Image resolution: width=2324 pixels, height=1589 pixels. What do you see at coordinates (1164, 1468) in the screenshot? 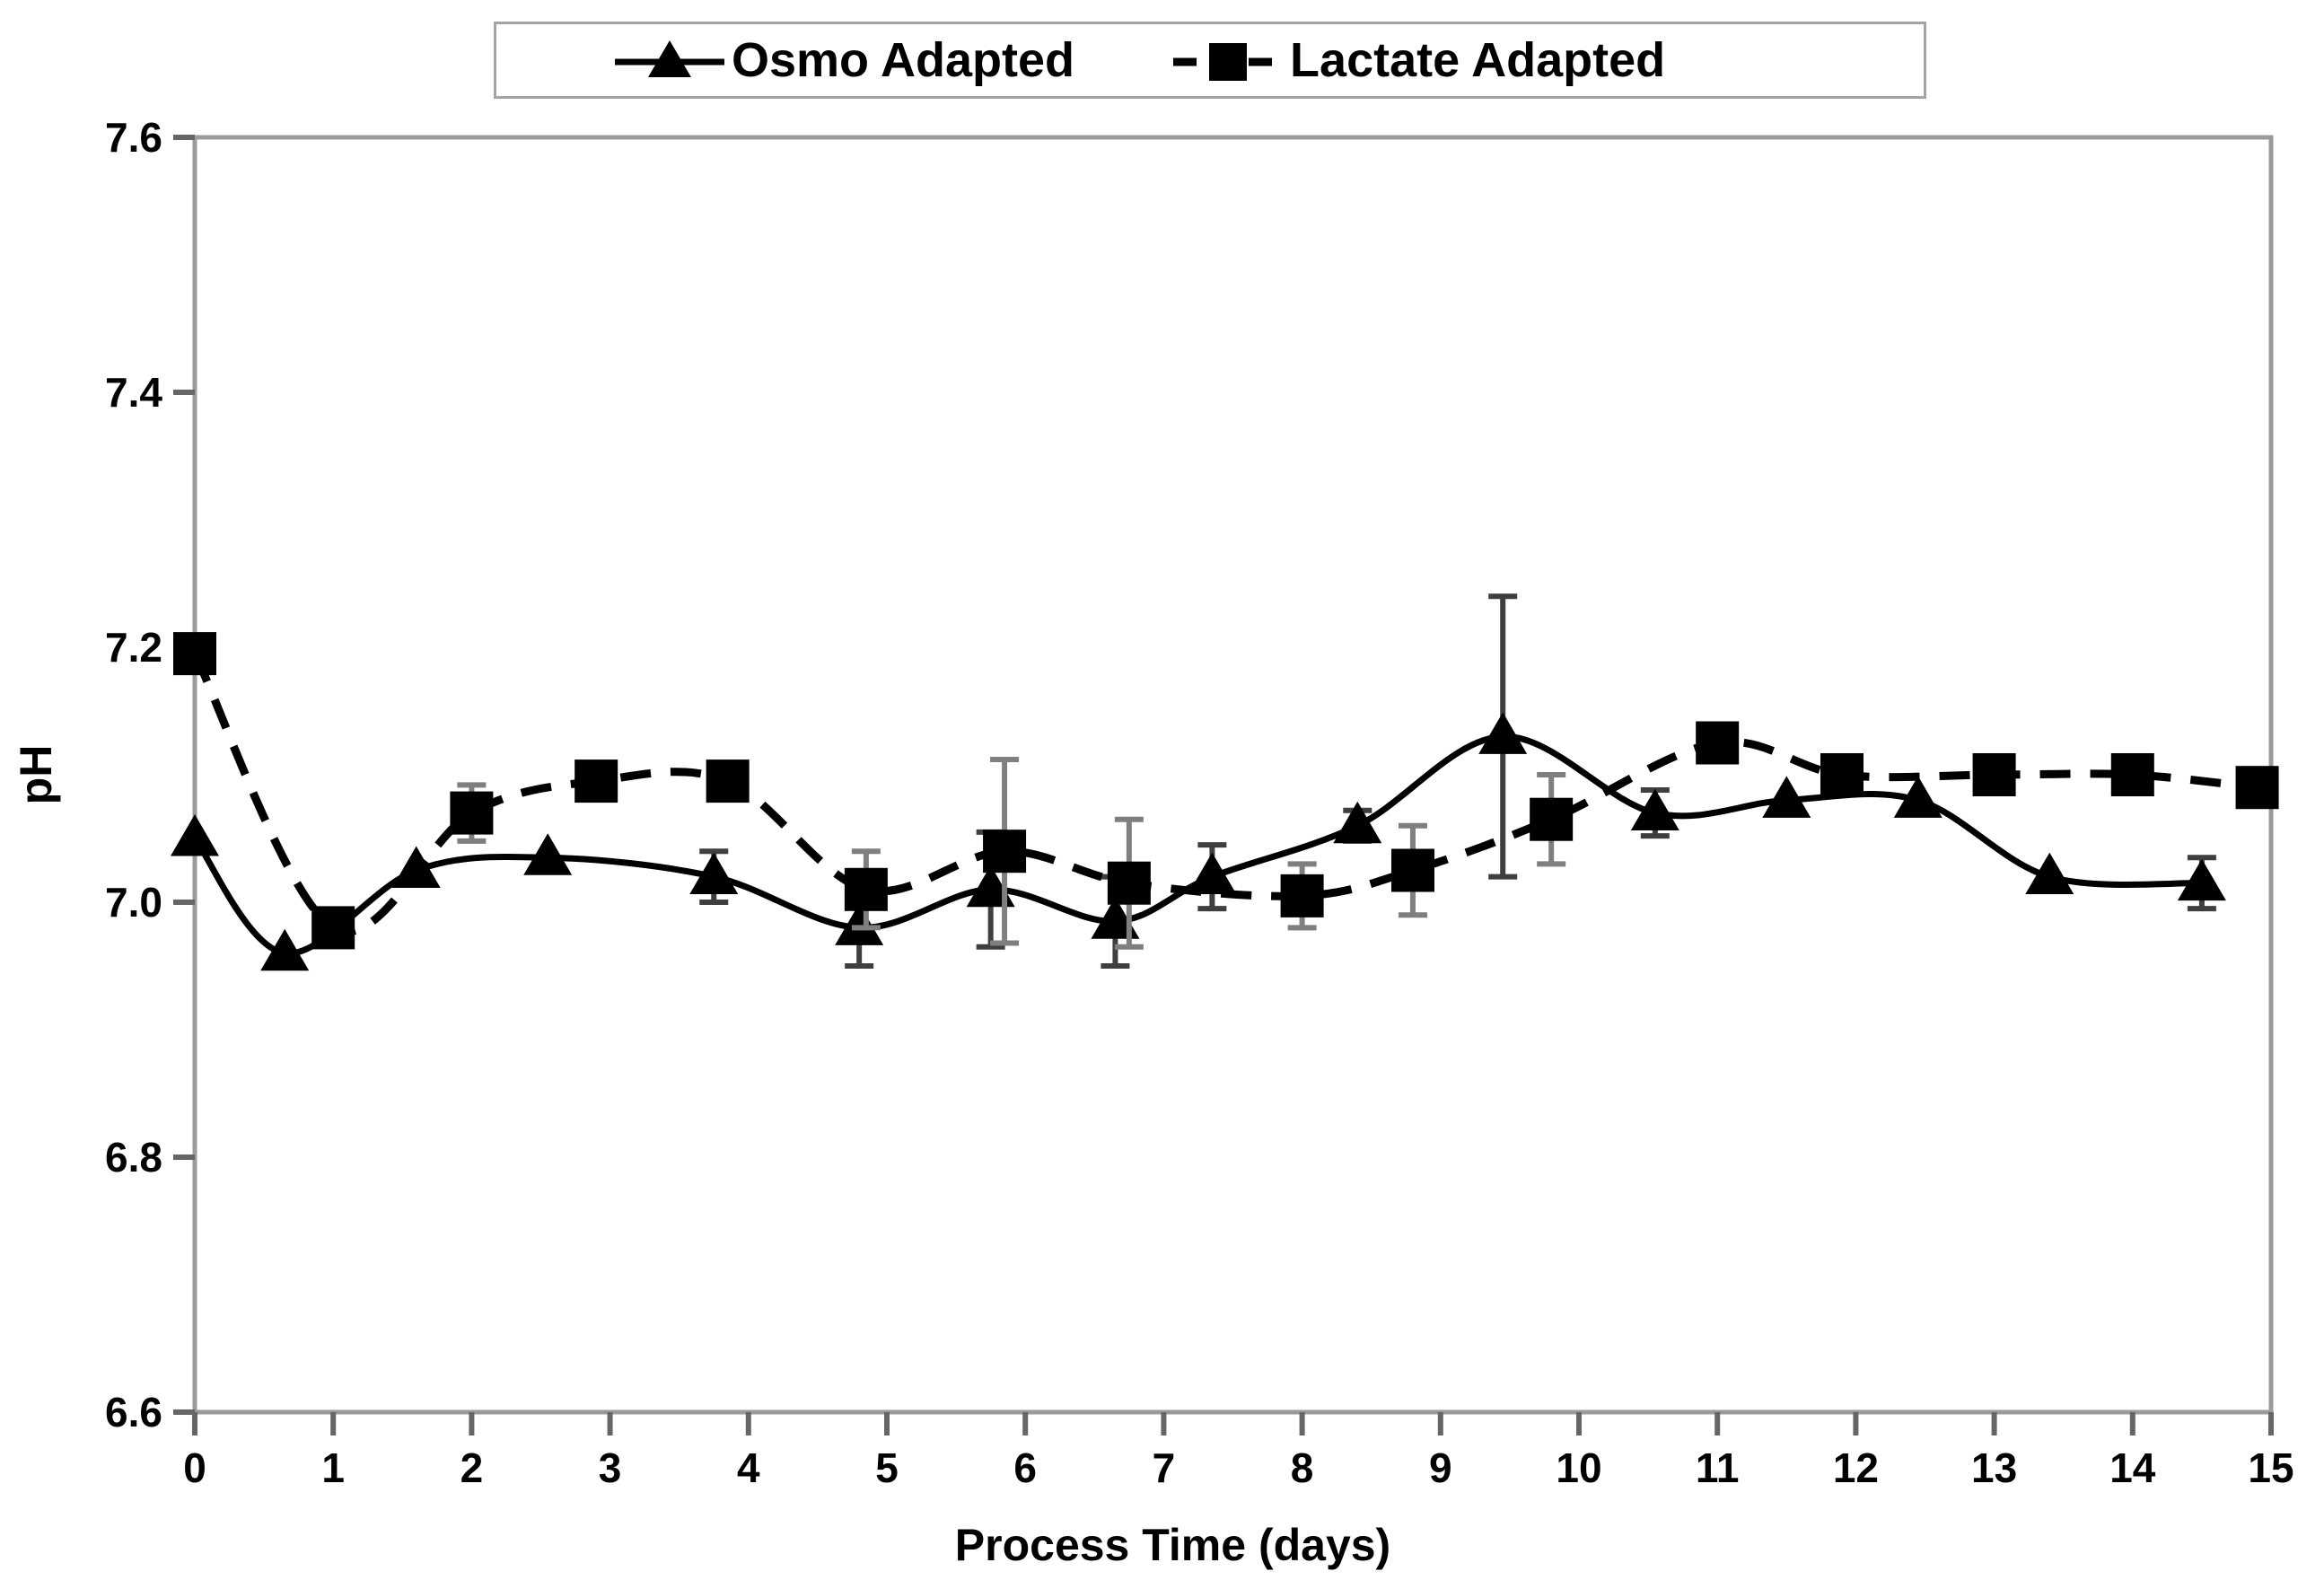
I see `x-tick-label: 7` at bounding box center [1164, 1468].